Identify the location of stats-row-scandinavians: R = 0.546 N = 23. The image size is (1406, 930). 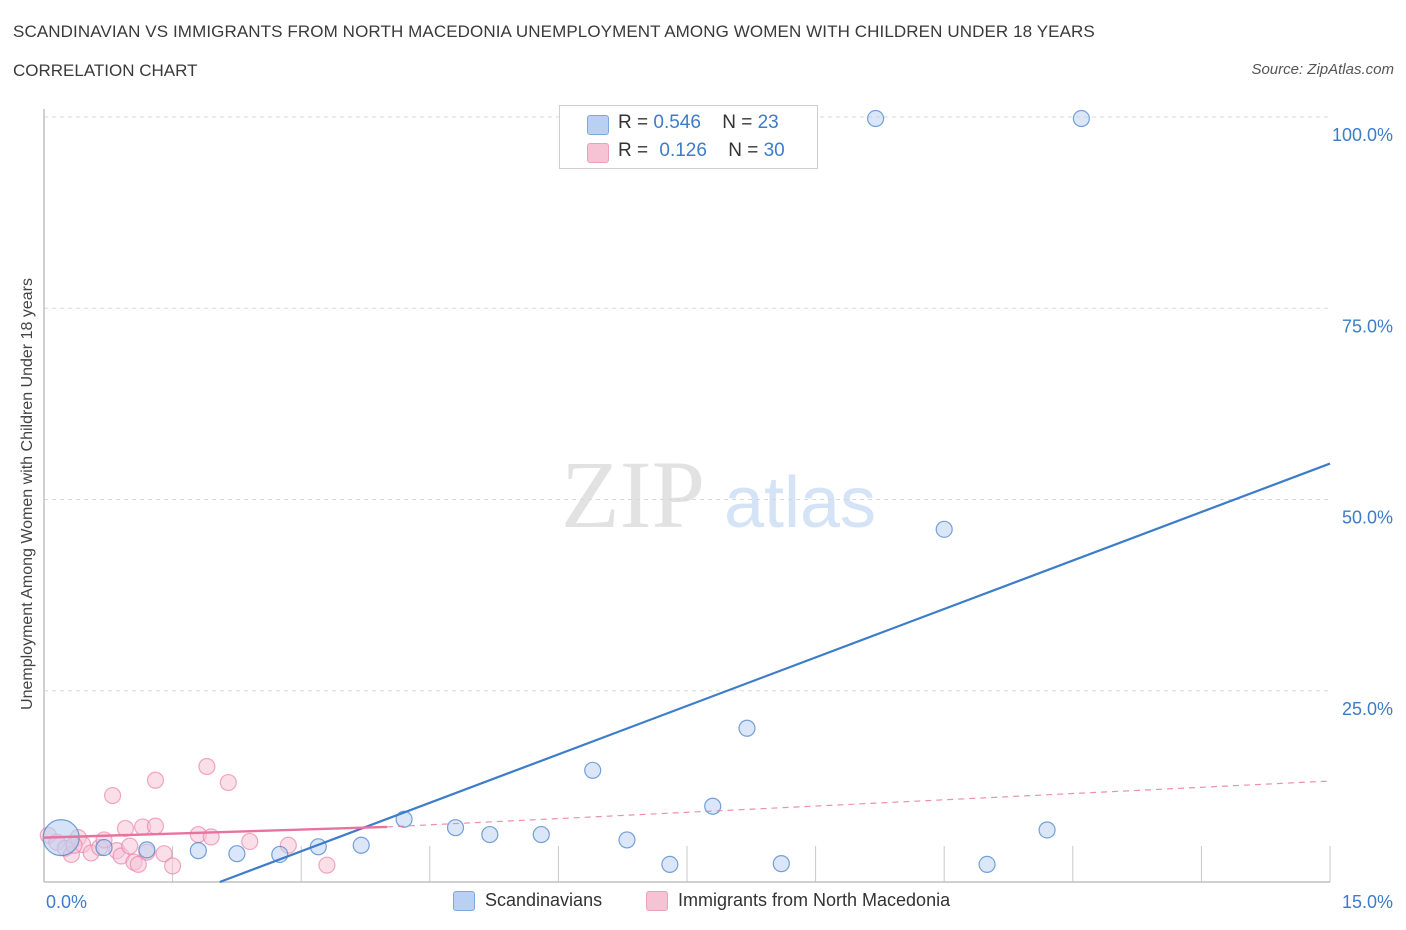
(698, 124).